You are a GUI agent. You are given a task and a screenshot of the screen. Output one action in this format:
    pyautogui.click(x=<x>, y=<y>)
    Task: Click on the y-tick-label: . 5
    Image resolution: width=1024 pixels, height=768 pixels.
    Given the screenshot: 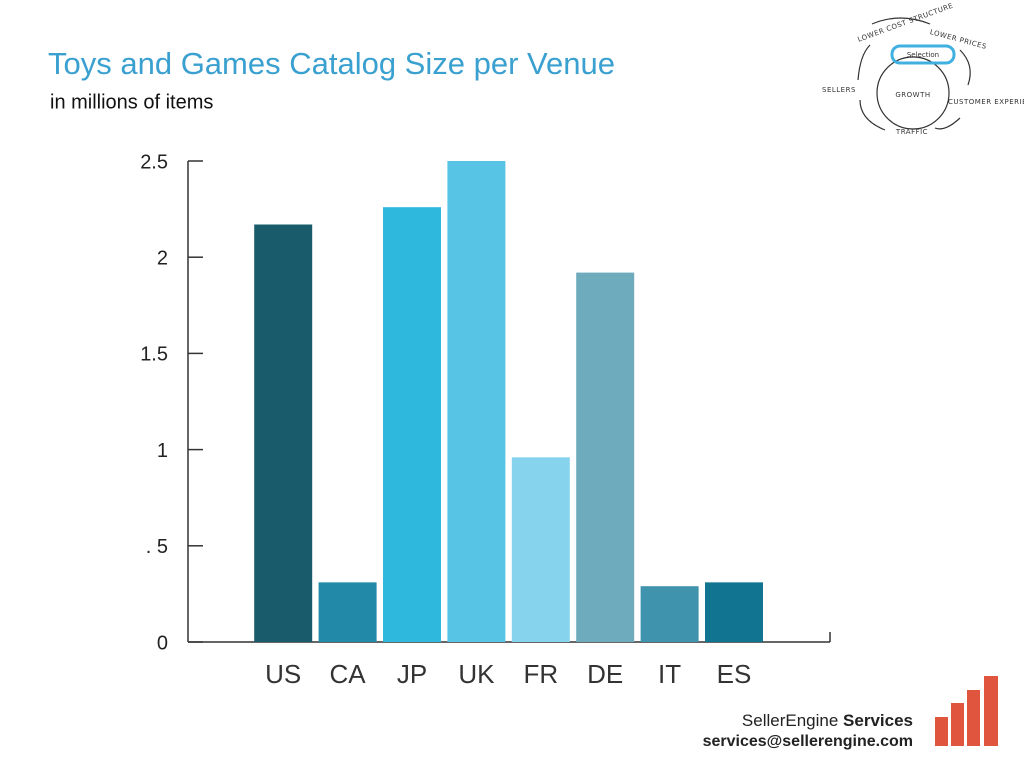 What is the action you would take?
    pyautogui.click(x=157, y=547)
    